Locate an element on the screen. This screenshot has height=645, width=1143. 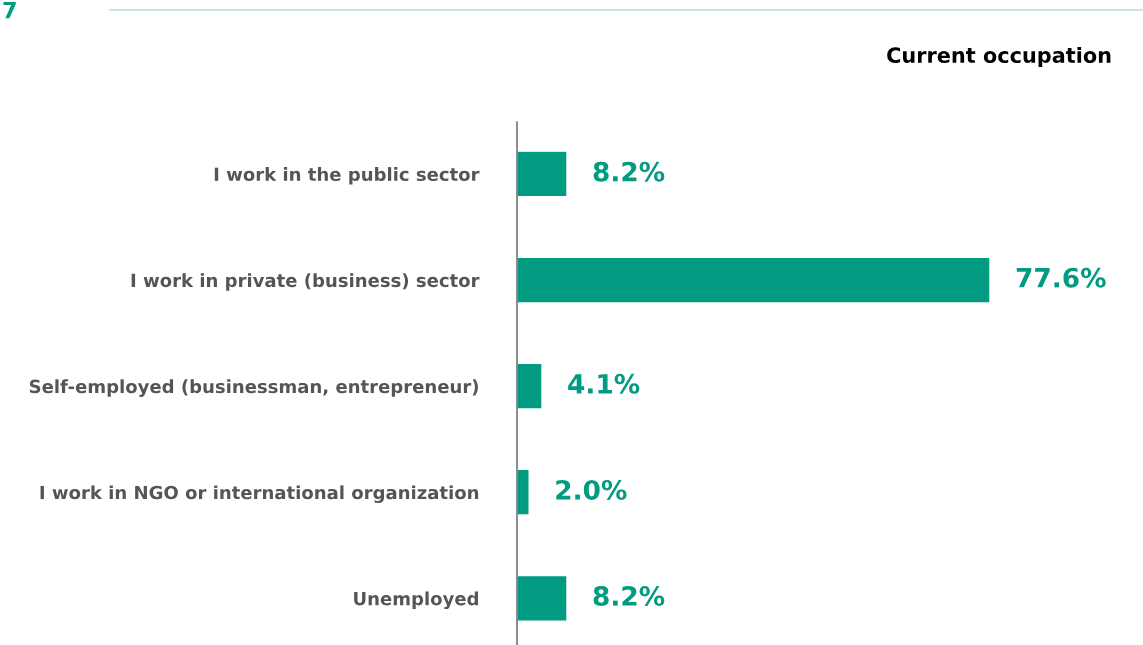
chart-title: Current occupation is located at coordinates (999, 57).